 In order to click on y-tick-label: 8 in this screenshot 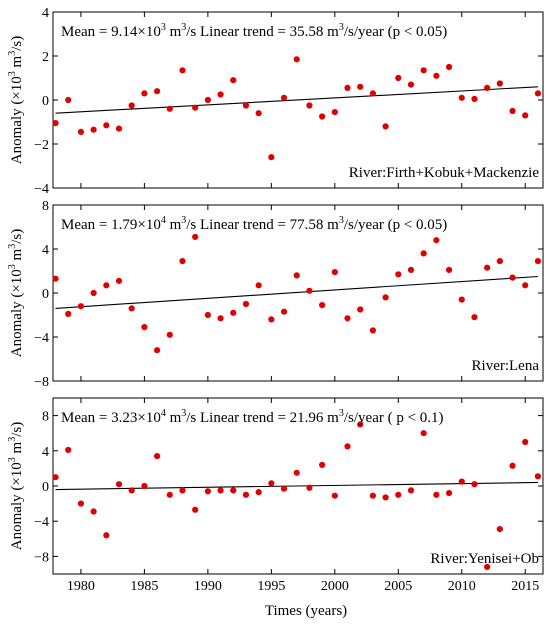, I will do `click(45, 417)`.